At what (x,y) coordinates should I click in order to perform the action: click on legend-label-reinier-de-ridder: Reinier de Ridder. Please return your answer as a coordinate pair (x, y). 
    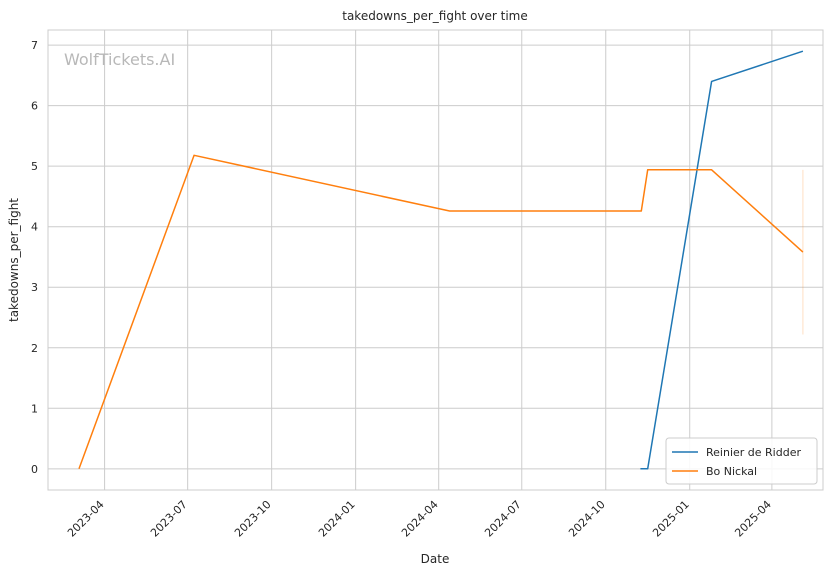
    Looking at the image, I should click on (753, 452).